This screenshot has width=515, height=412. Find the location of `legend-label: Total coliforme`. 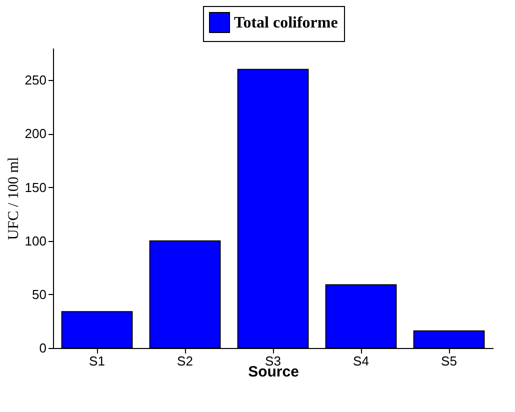

legend-label: Total coliforme is located at coordinates (286, 23).